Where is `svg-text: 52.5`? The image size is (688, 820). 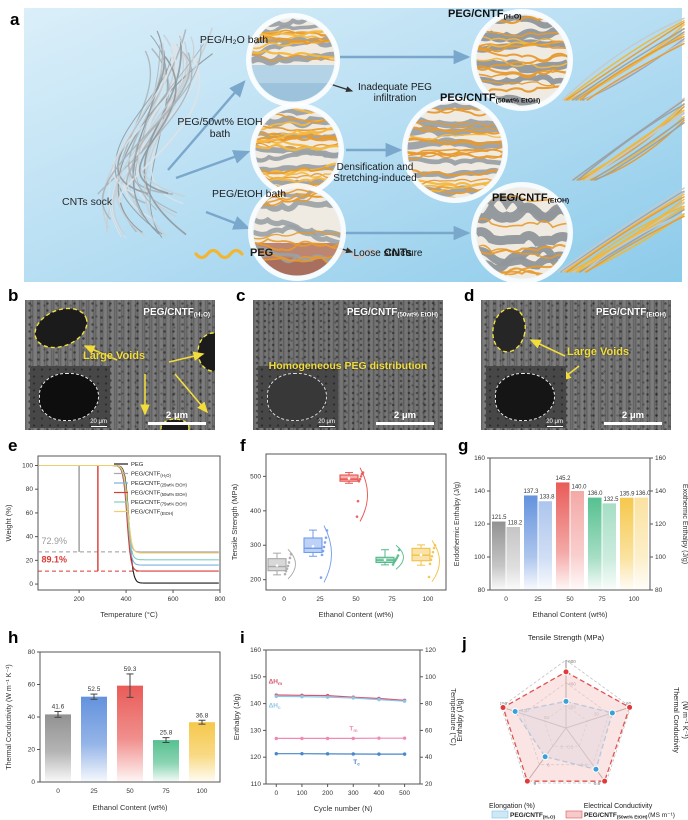
svg-text: 52.5 is located at coordinates (94, 689).